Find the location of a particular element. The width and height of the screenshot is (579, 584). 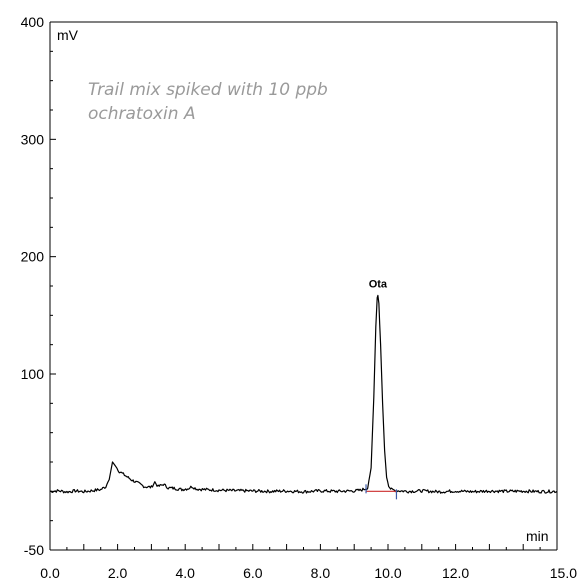

x-tick-label: 10.0 is located at coordinates (387, 573).